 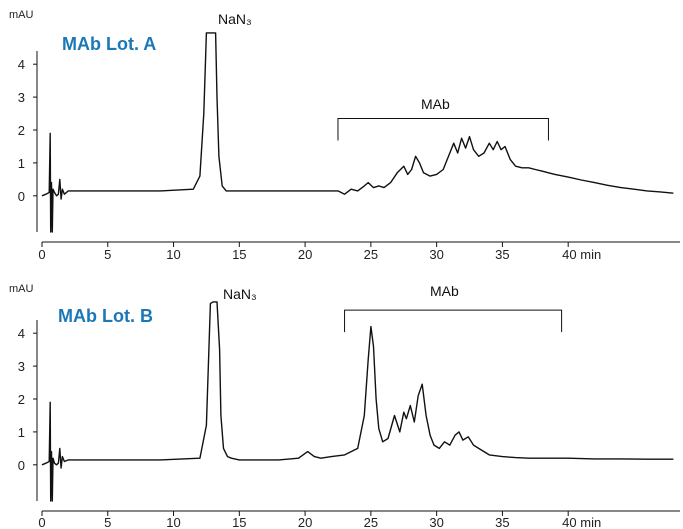 What do you see at coordinates (109, 44) in the screenshot?
I see `chart-title: MAb Lot. A` at bounding box center [109, 44].